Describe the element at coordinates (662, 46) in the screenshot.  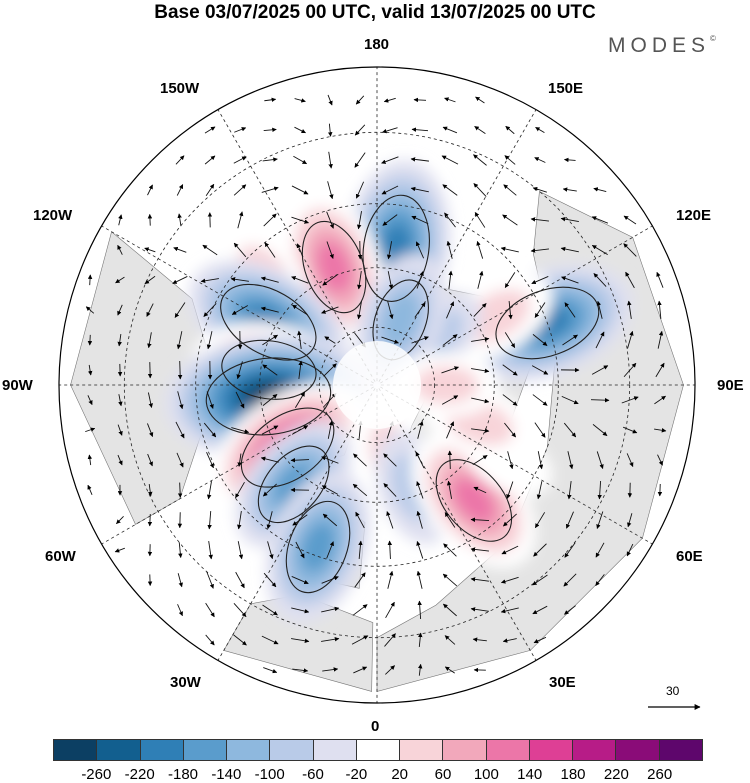
I see `modes-logo: MODES©` at that location.